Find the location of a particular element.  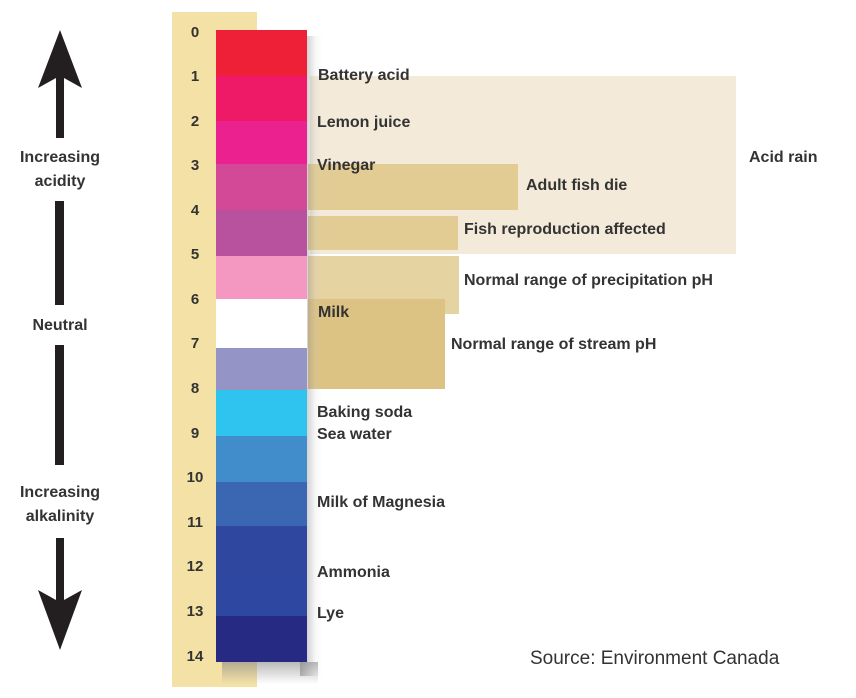

scale-number-2: 2 is located at coordinates (195, 121).